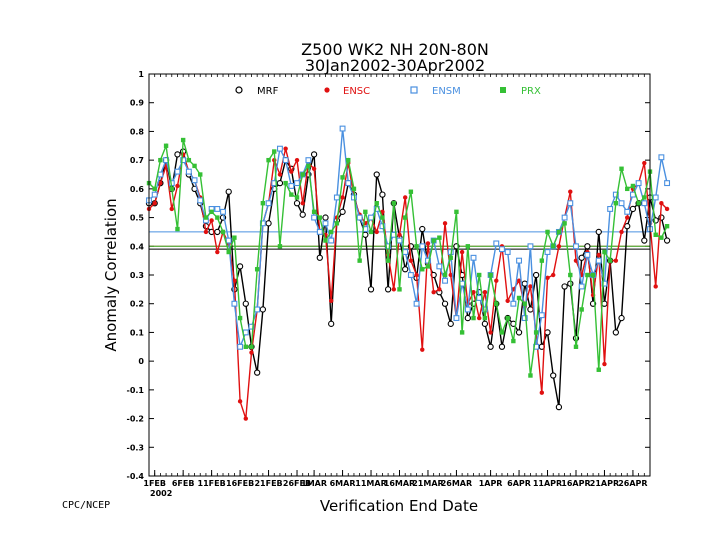 Image resolution: width=712 pixels, height=550 pixels. I want to click on x-tick-label: 21APR, so click(604, 483).